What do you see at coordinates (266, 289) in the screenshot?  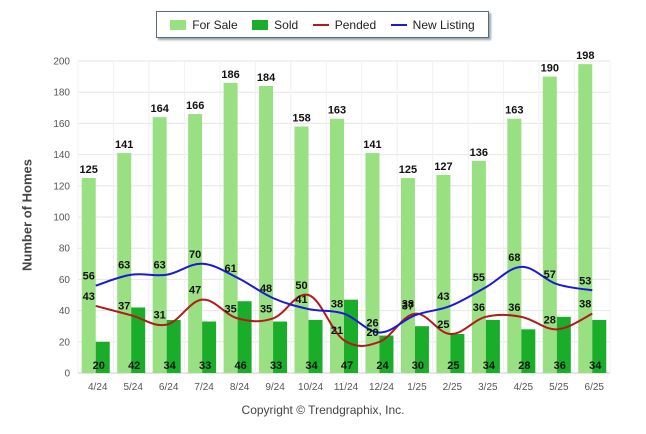 I see `data-label-new-listing: 48` at bounding box center [266, 289].